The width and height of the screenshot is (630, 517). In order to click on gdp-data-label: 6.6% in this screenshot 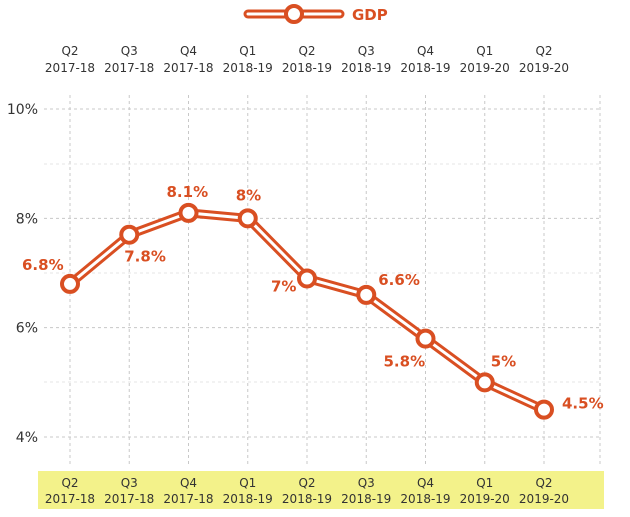, I will do `click(399, 280)`.